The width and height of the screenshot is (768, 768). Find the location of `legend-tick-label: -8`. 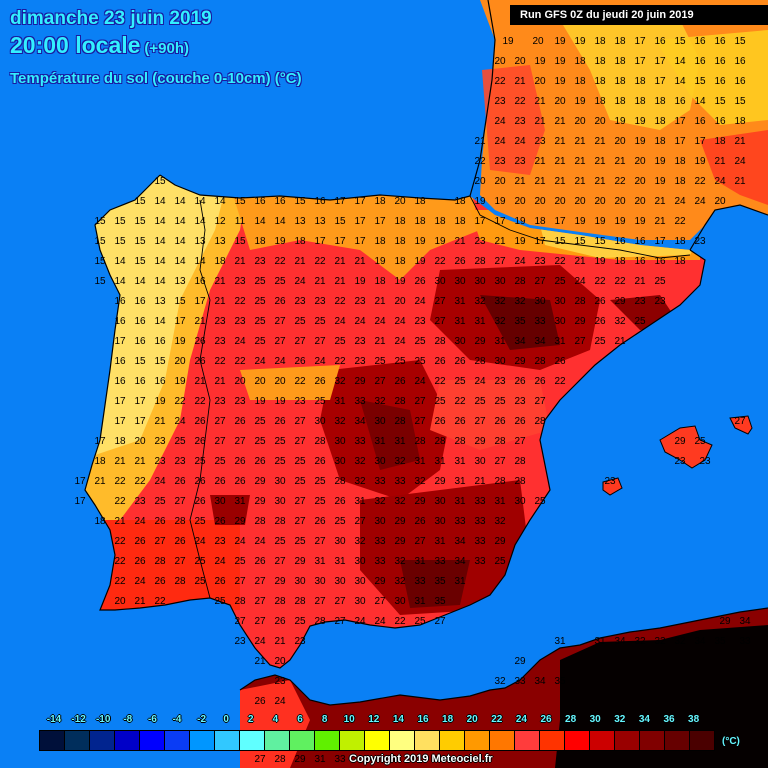

legend-tick-label: -8 is located at coordinates (128, 719).